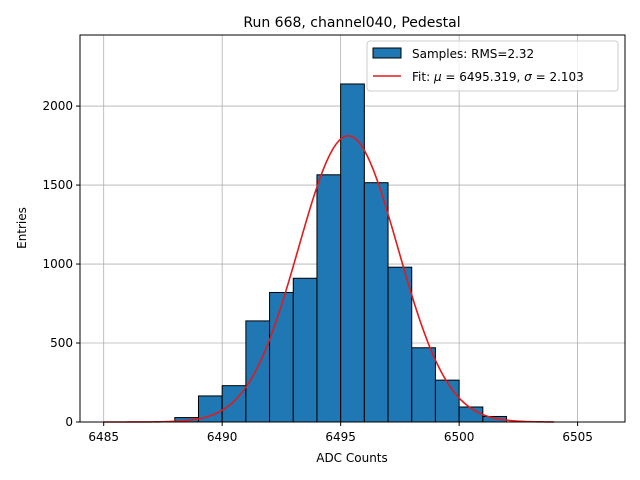 The width and height of the screenshot is (640, 480). Describe the element at coordinates (558, 77) in the screenshot. I see `legend-fit-sigma-value: = 2.103` at that location.